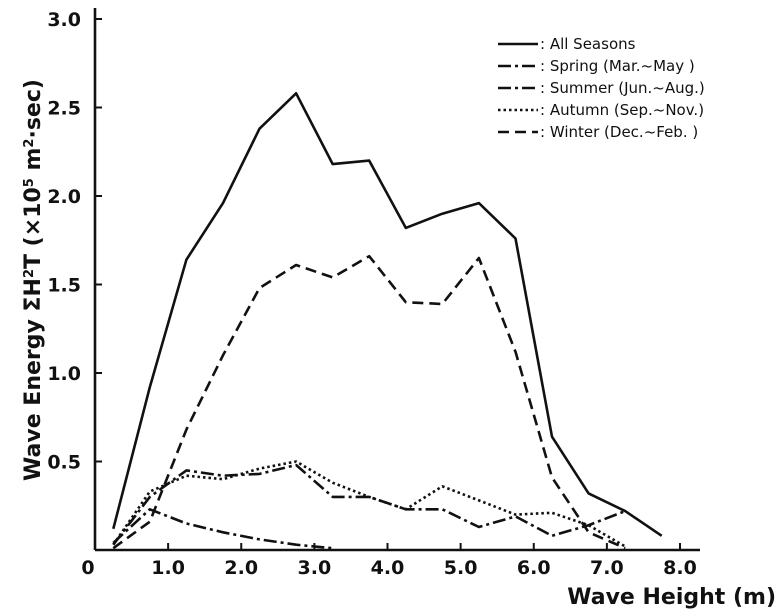  I want to click on y-axis-title-part-2: T (×10, so click(33, 228).